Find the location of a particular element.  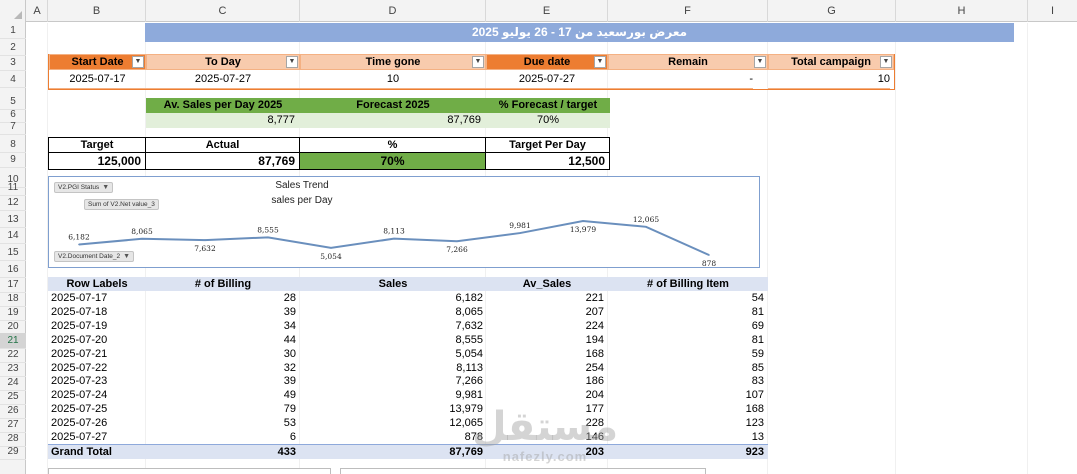

row-header-8: 8 is located at coordinates (13, 145).